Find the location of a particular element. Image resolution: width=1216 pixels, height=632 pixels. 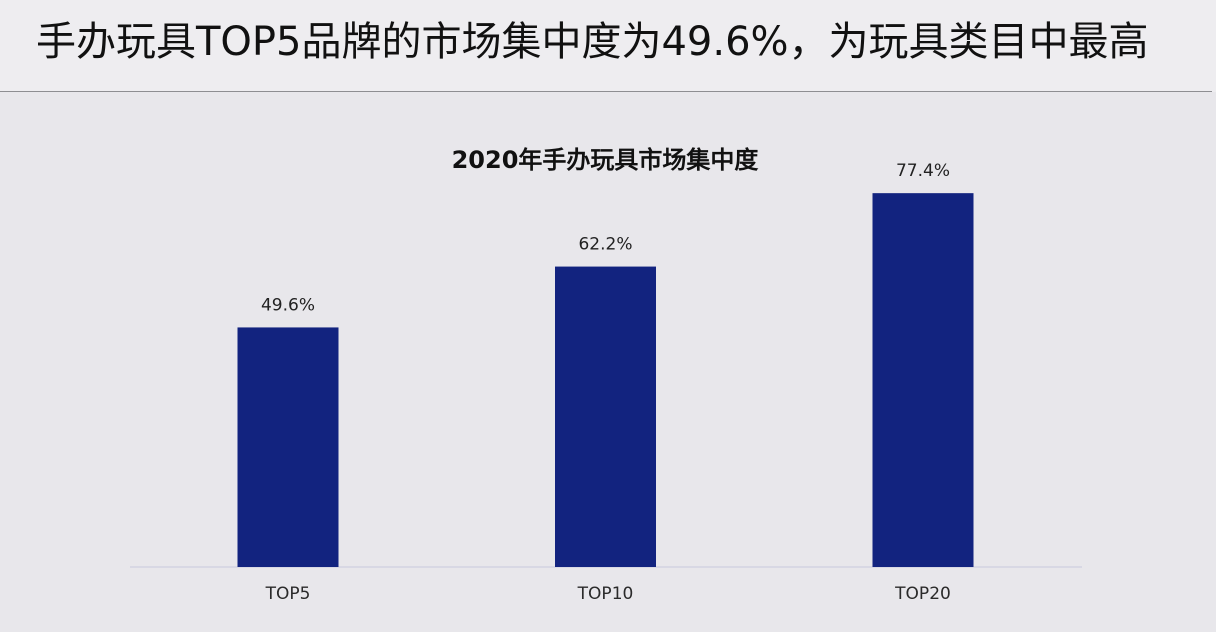

header-divider is located at coordinates (606, 91).